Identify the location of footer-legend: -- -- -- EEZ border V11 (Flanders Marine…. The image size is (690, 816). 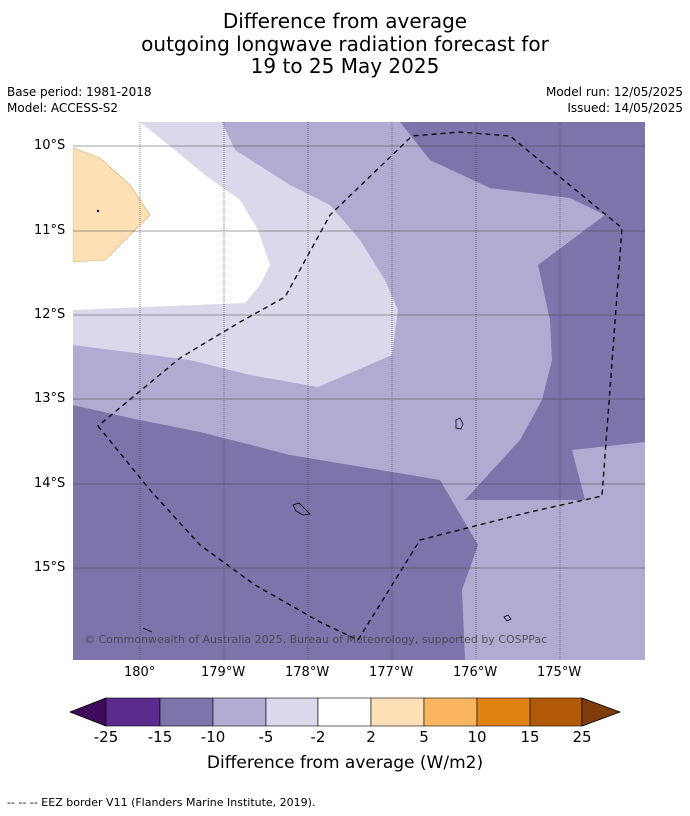
(161, 802).